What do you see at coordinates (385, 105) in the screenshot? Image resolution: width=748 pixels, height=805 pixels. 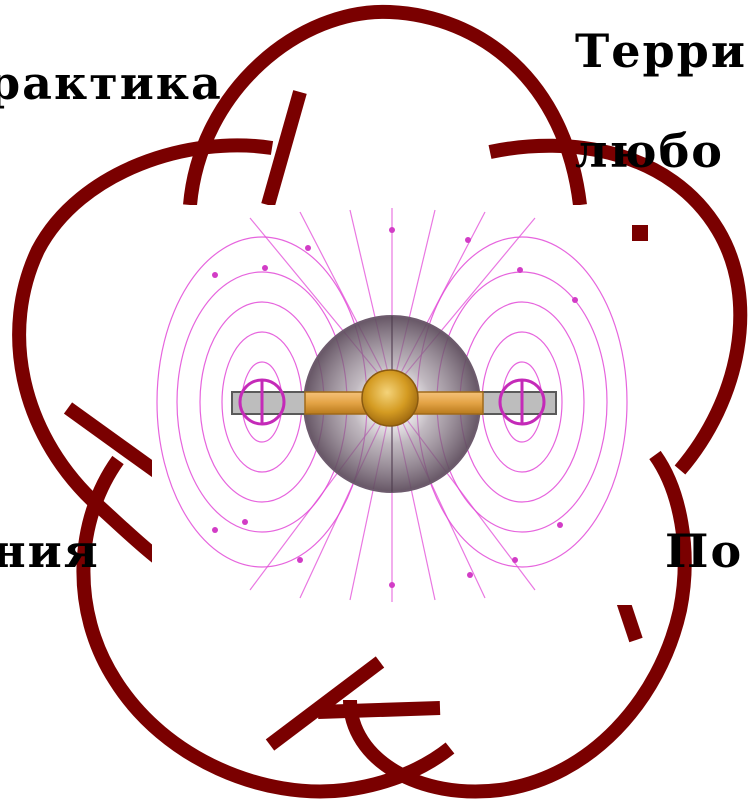 I see `petal-top` at bounding box center [385, 105].